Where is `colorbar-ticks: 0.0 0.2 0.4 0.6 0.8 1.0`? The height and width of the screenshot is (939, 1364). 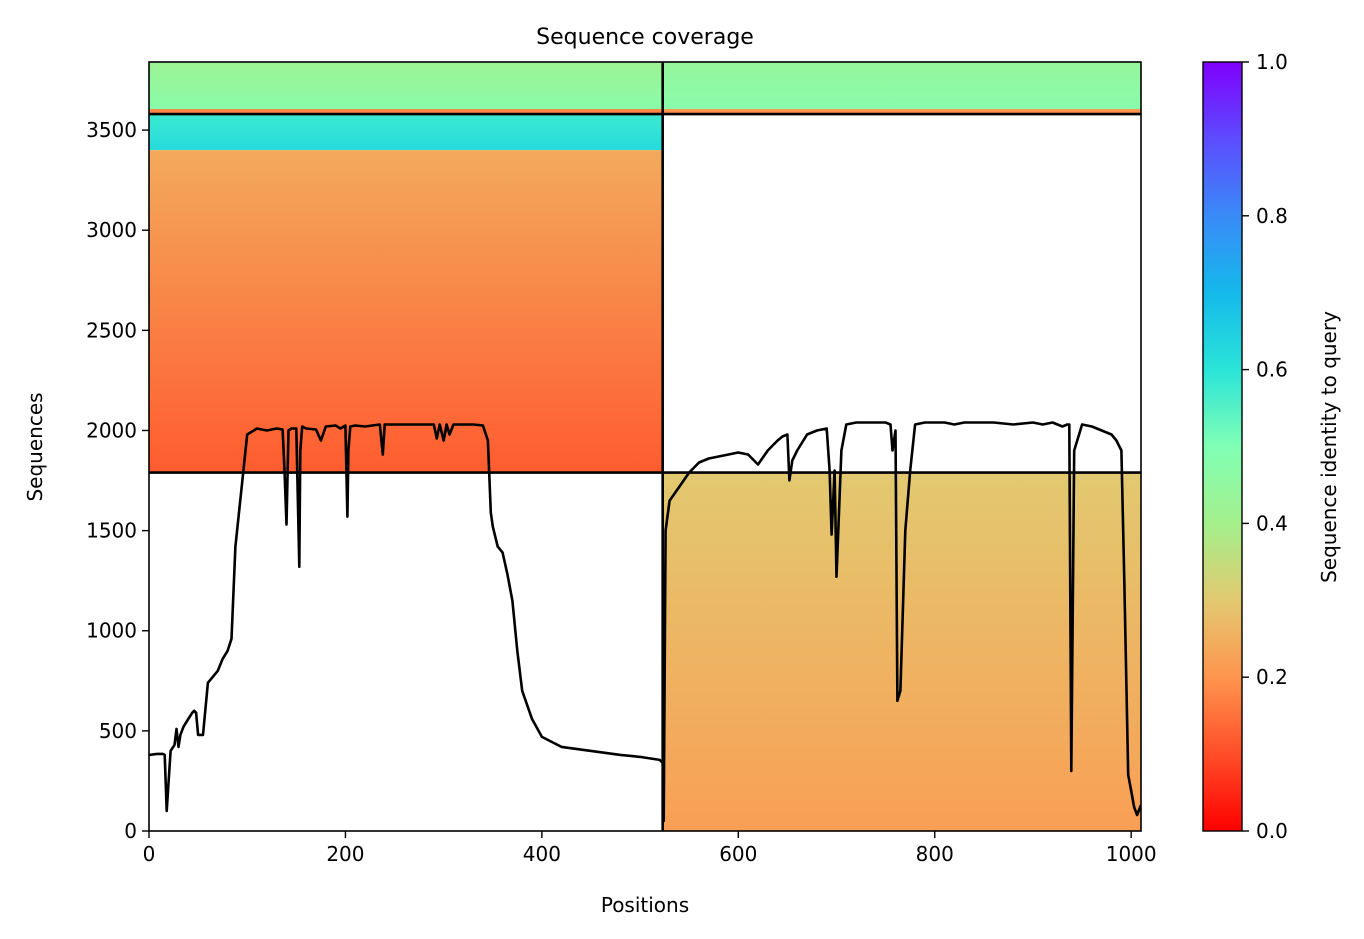
colorbar-ticks: 0.0 0.2 0.4 0.6 0.8 1.0 is located at coordinates (1265, 446).